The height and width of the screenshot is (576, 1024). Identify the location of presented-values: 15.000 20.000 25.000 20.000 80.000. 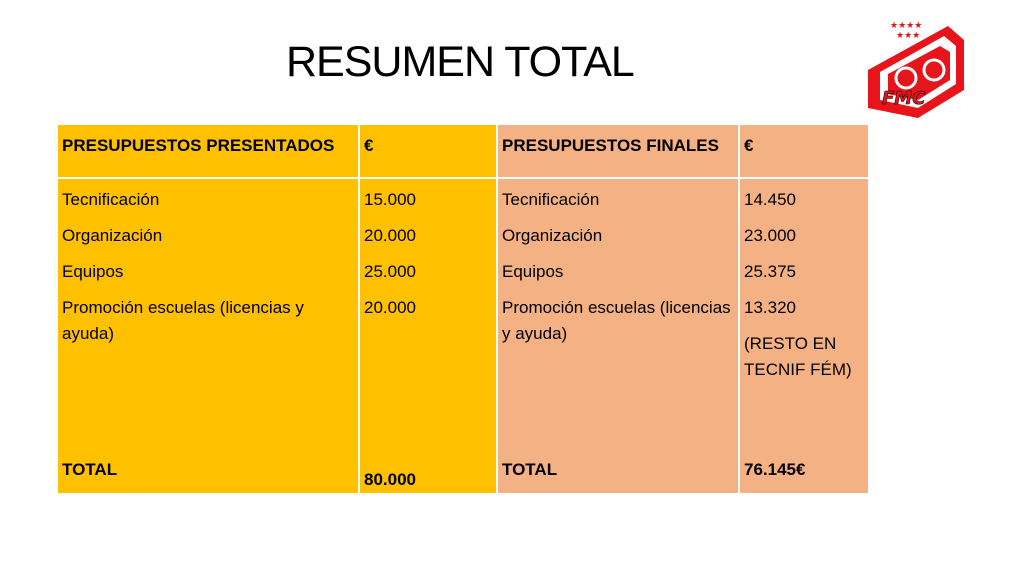
(428, 336).